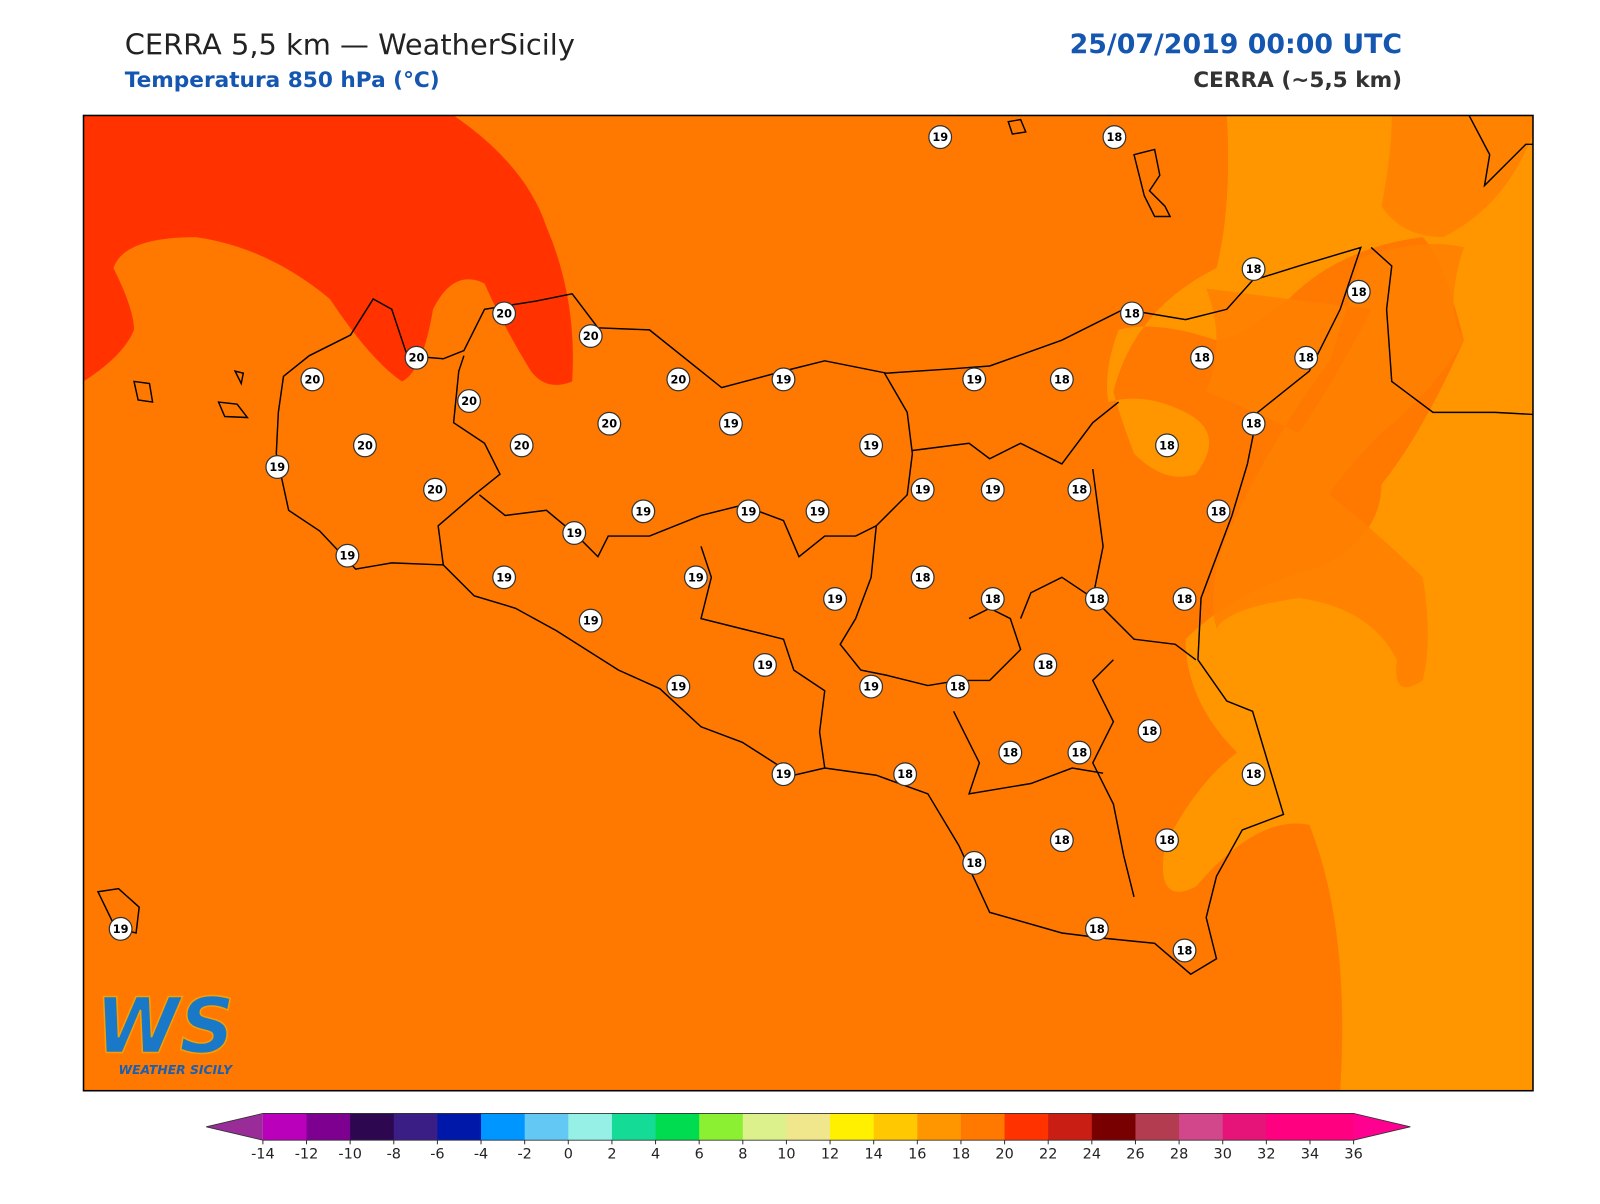 The width and height of the screenshot is (1600, 1204). I want to click on colorbar-tick-label: -12, so click(307, 1155).